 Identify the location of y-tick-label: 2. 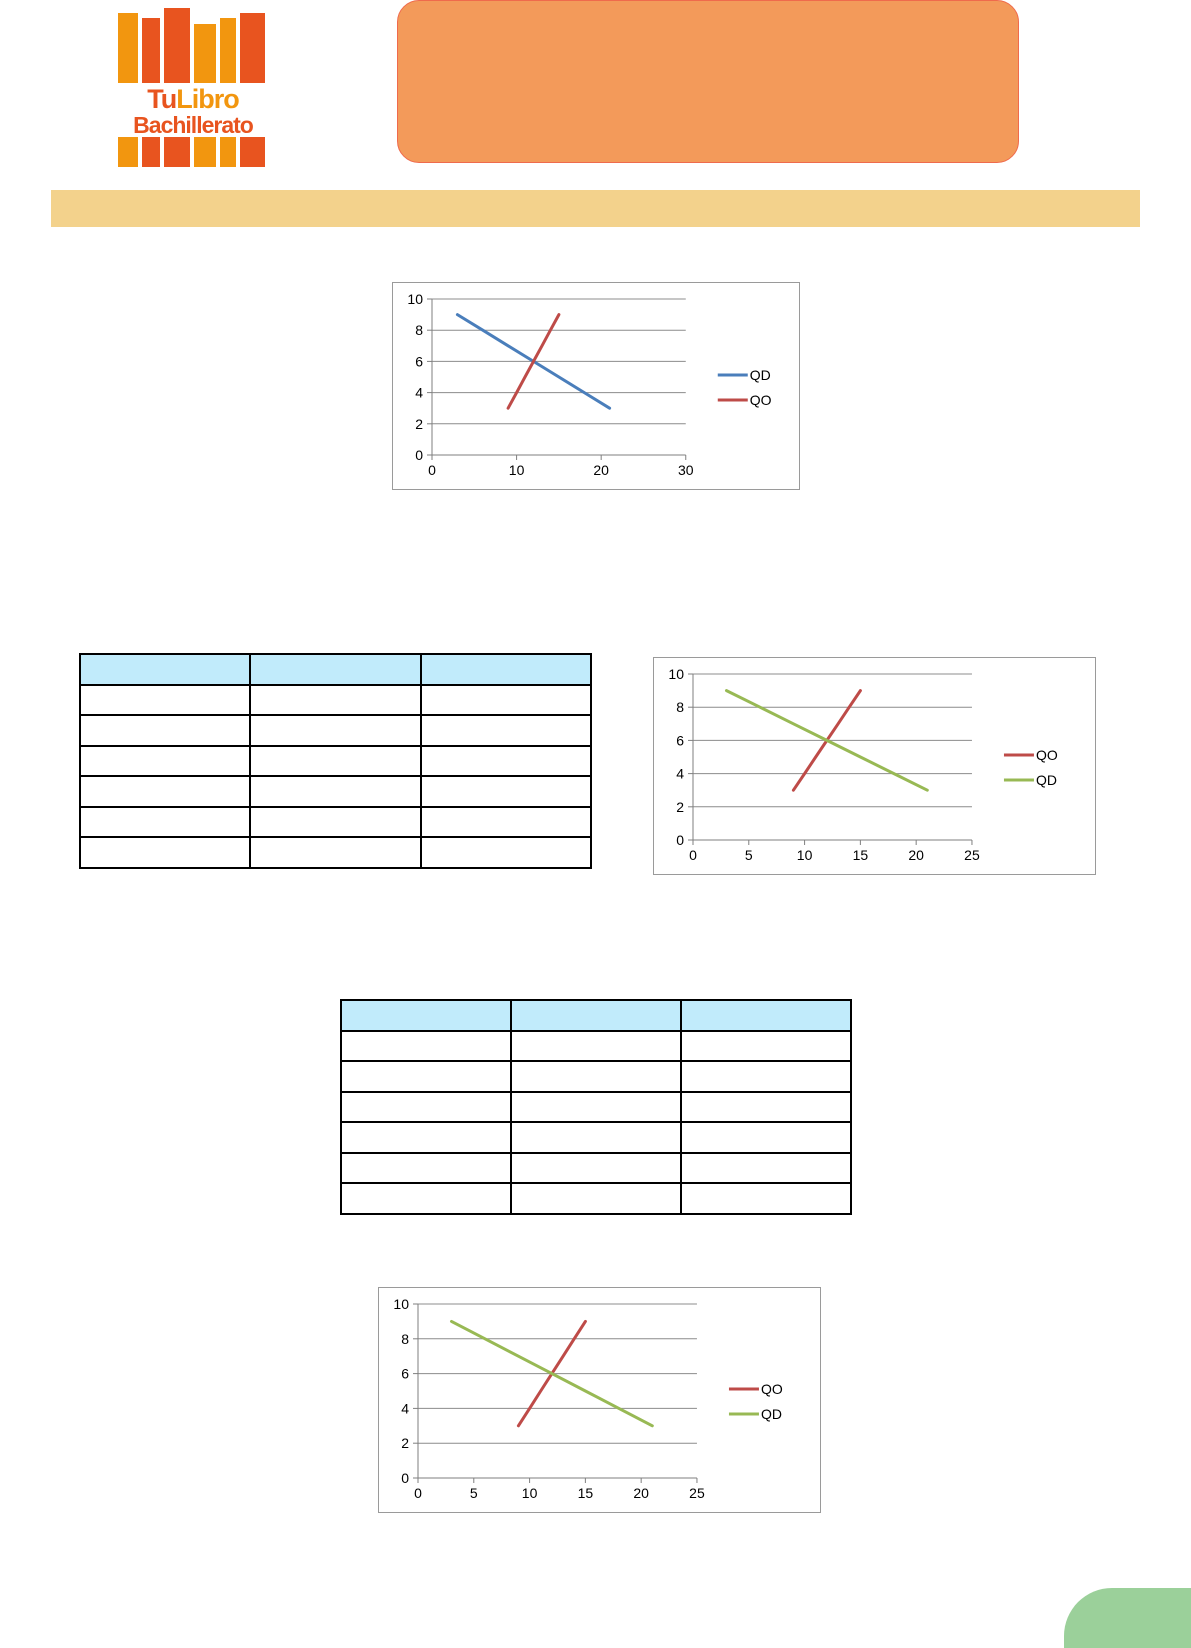
(405, 1443).